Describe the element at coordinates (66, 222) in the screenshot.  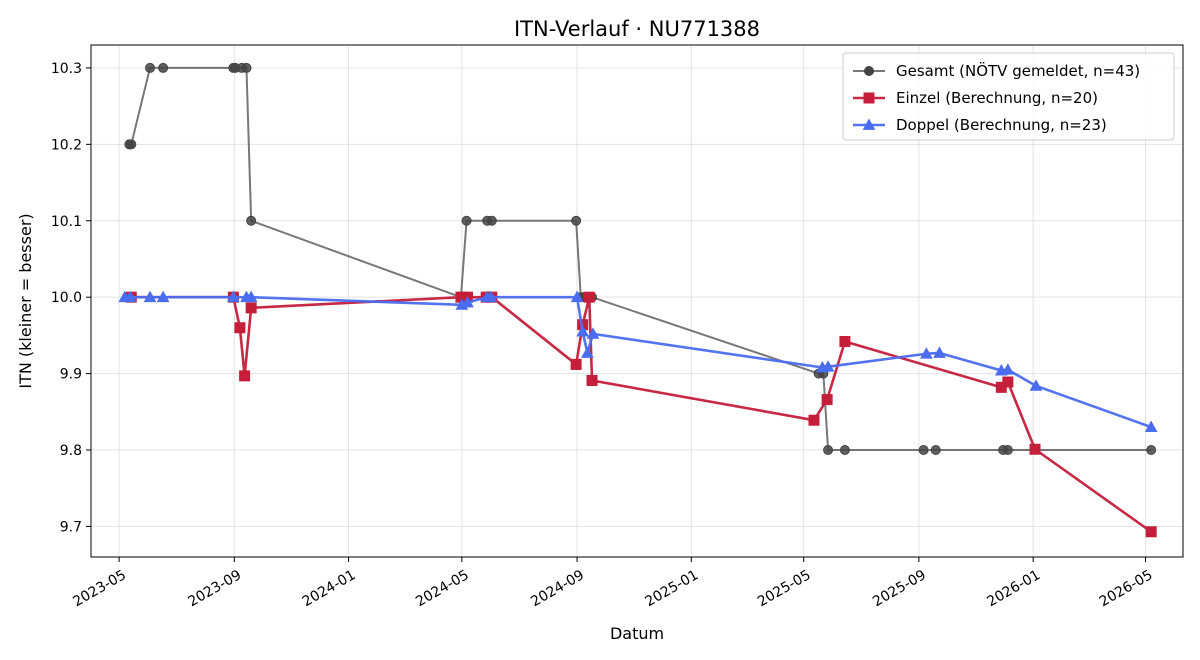
I see `y-tick-label: 10.1` at that location.